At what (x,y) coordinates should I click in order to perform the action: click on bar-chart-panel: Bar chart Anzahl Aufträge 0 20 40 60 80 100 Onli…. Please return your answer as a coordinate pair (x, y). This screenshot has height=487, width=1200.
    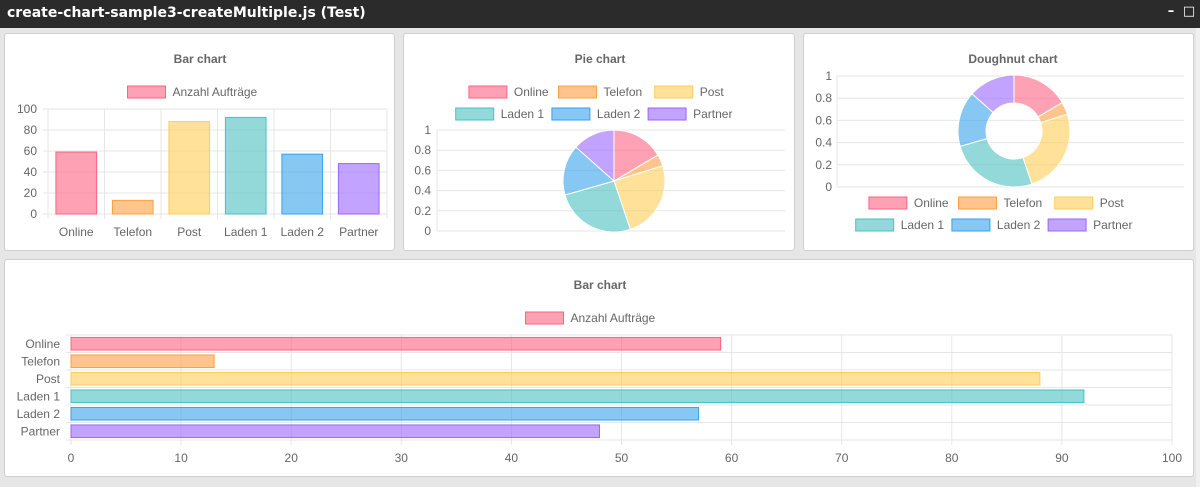
    Looking at the image, I should click on (199, 142).